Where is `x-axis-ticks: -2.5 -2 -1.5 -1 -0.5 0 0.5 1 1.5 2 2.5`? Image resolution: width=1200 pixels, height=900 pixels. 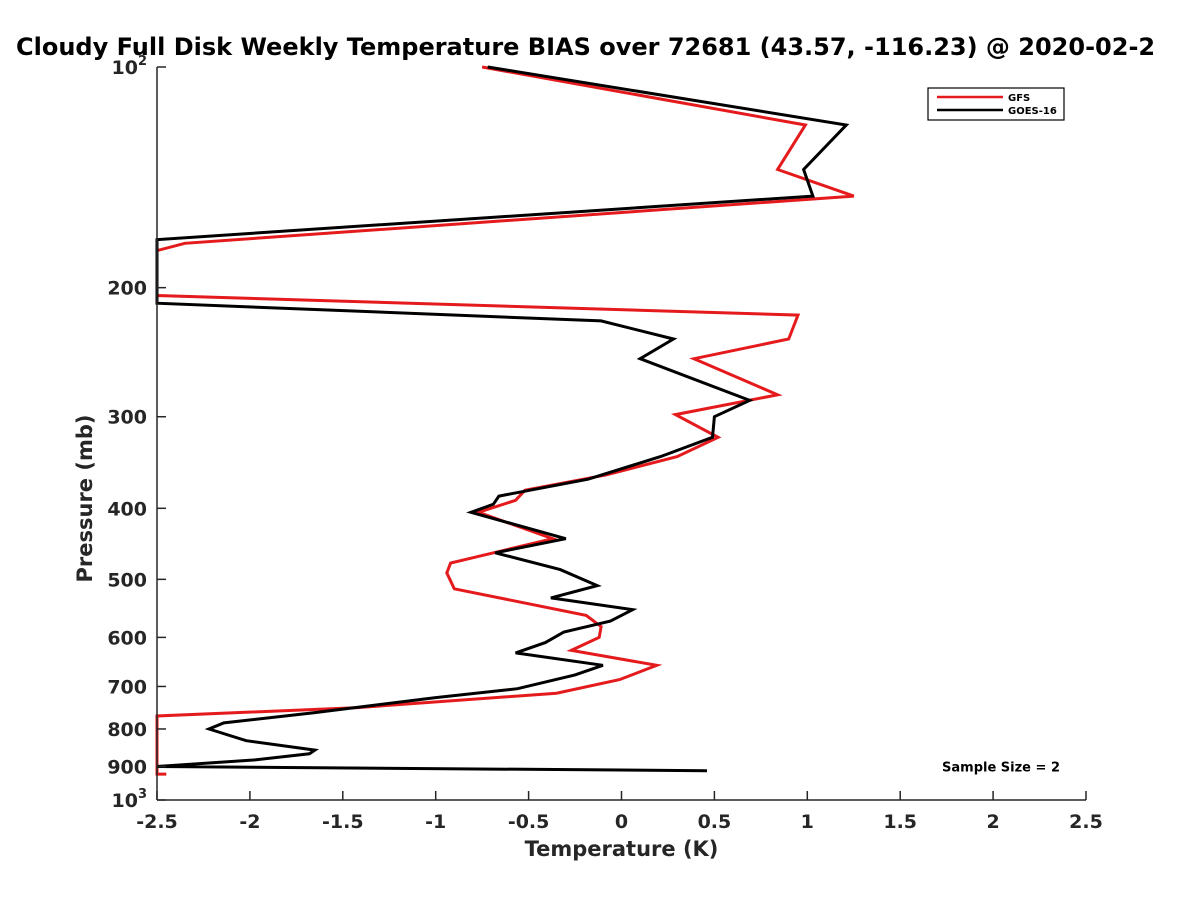
x-axis-ticks: -2.5 -2 -1.5 -1 -0.5 0 0.5 1 1.5 2 2.5 is located at coordinates (619, 812).